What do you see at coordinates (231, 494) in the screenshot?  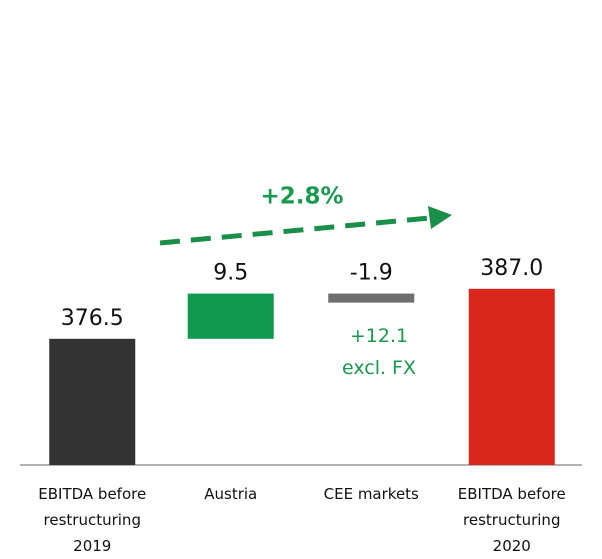 I see `category-label: Austria` at bounding box center [231, 494].